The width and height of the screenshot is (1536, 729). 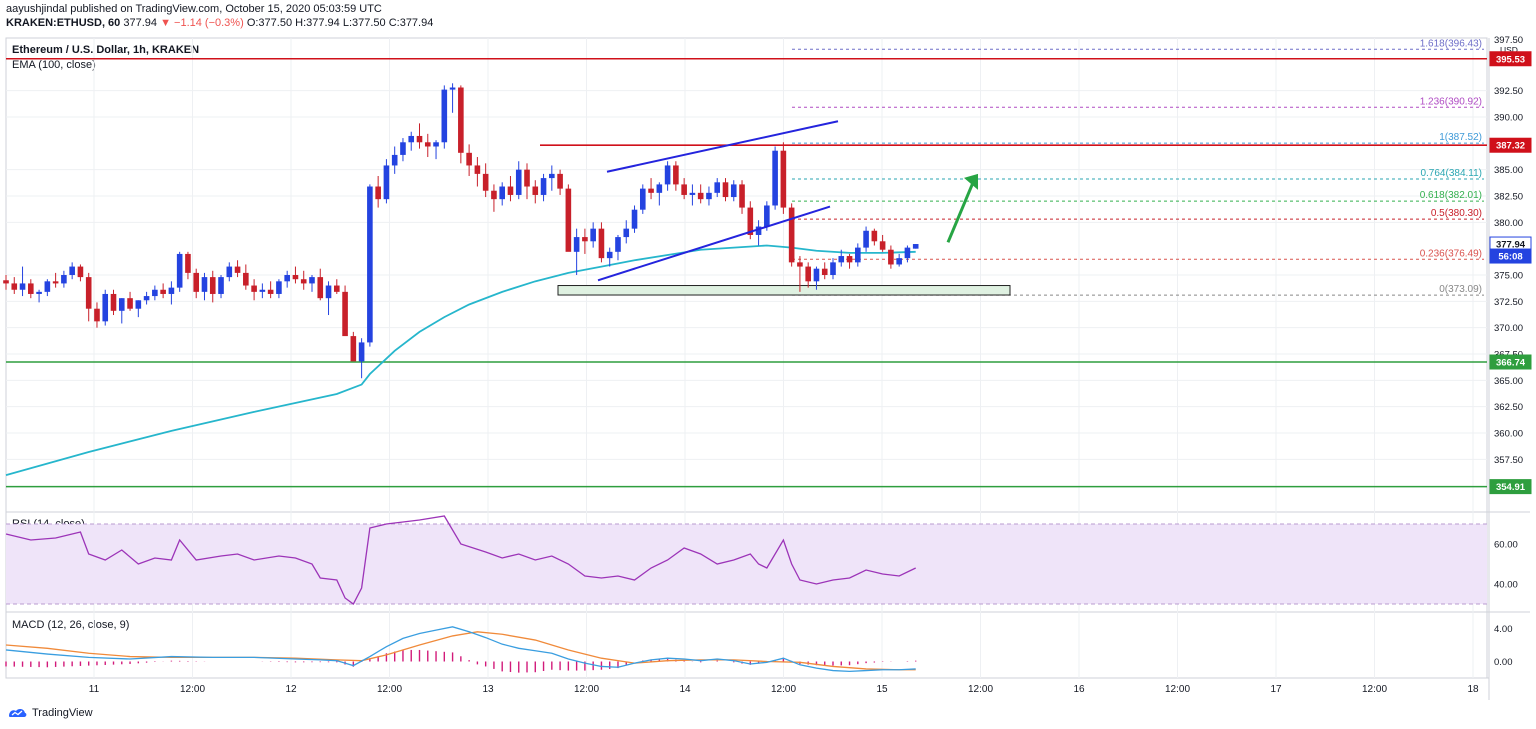 I want to click on upward-arrow, so click(x=961, y=211).